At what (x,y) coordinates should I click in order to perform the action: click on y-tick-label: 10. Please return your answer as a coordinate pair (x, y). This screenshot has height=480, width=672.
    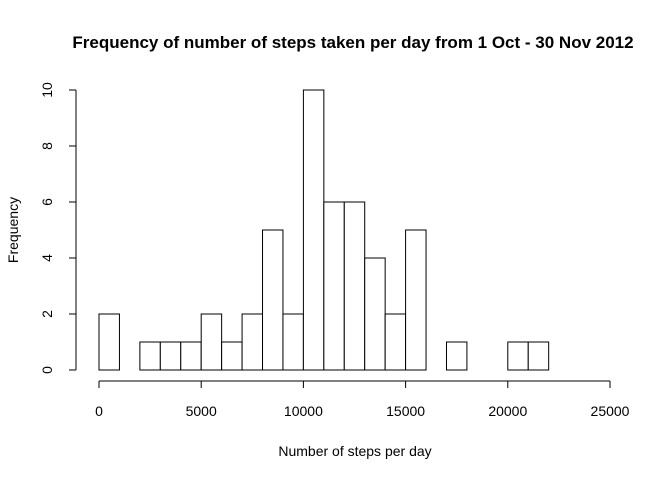
    Looking at the image, I should click on (47, 90).